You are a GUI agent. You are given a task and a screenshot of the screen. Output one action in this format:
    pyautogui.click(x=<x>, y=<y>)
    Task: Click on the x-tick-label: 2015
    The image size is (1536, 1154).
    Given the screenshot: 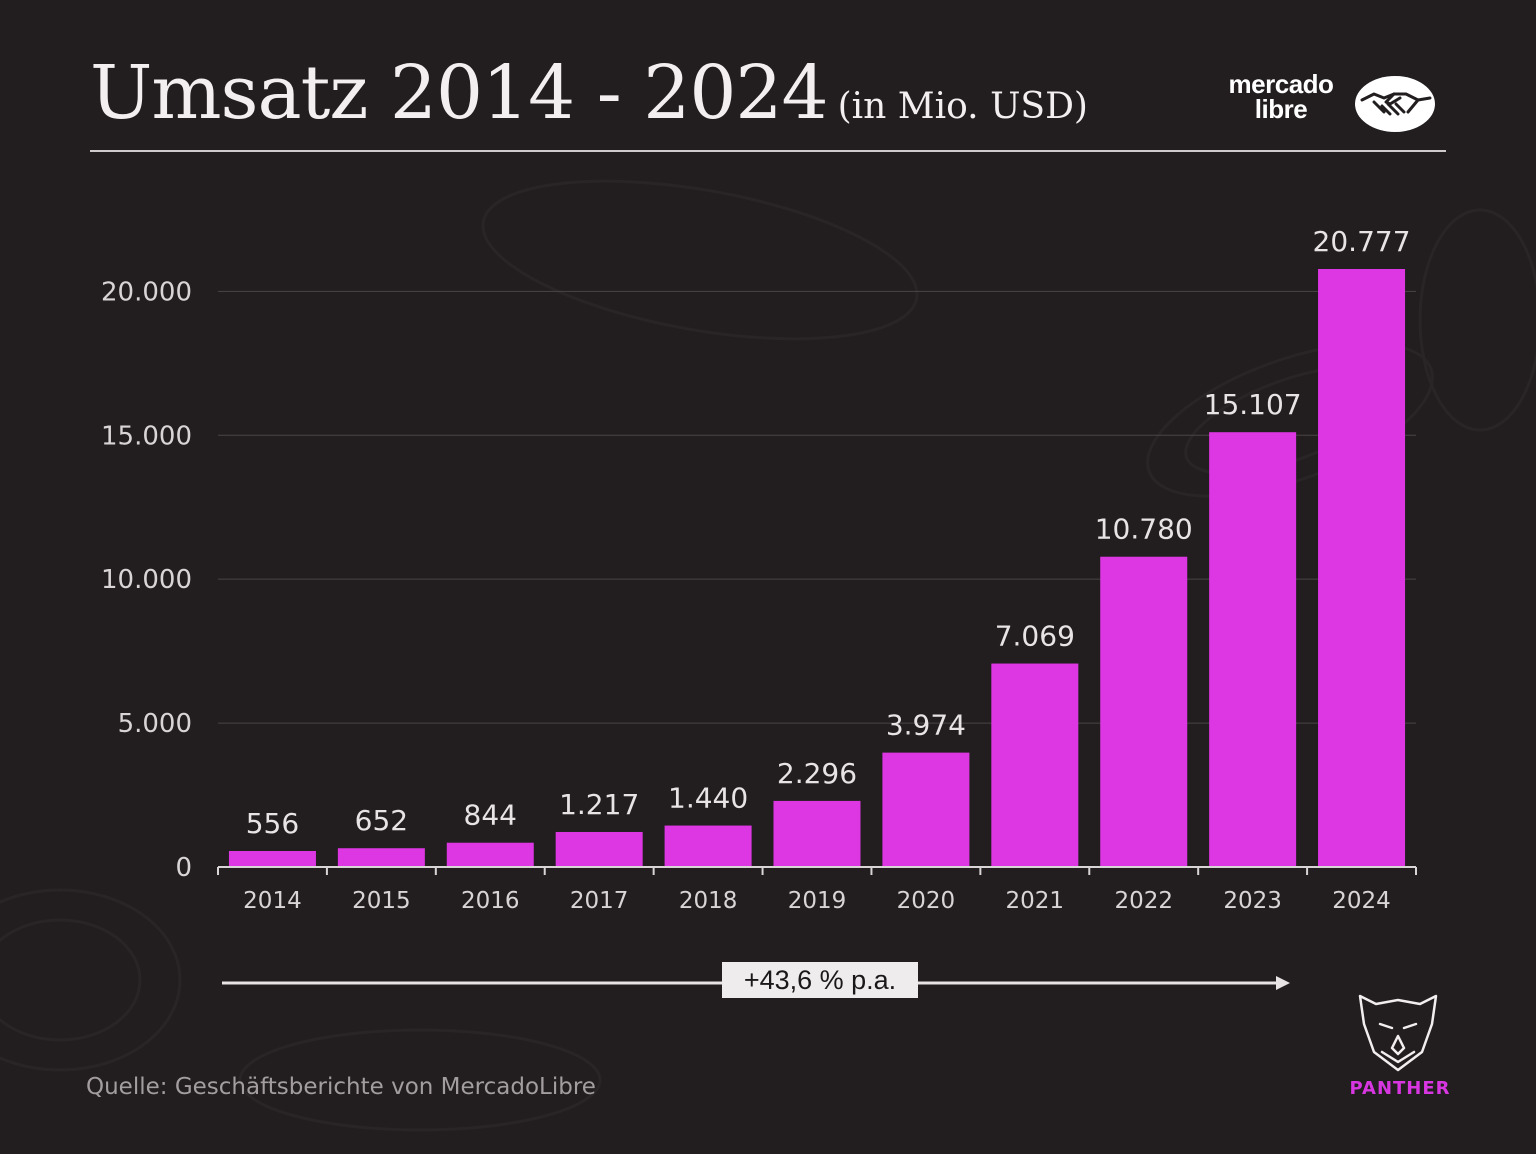 What is the action you would take?
    pyautogui.click(x=381, y=901)
    